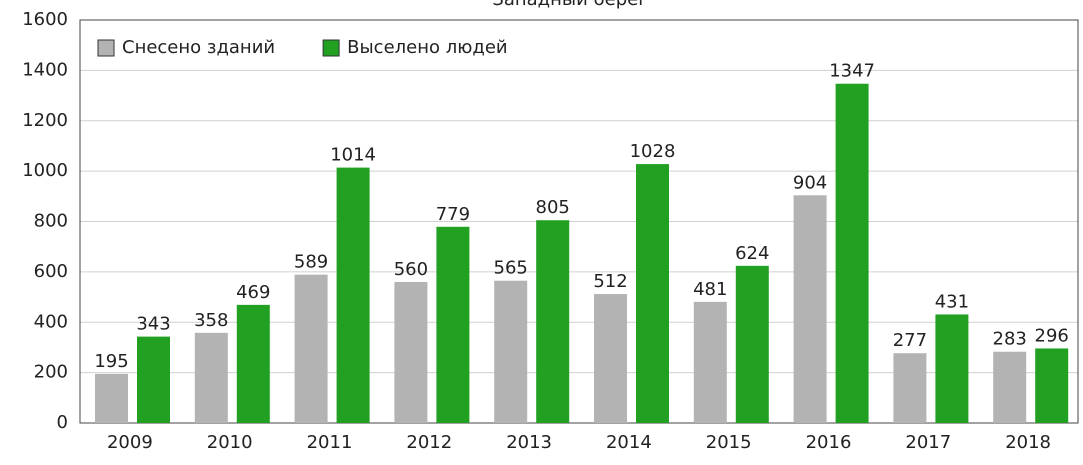 The image size is (1083, 465). Describe the element at coordinates (111, 361) in the screenshot. I see `data-label: 195` at that location.